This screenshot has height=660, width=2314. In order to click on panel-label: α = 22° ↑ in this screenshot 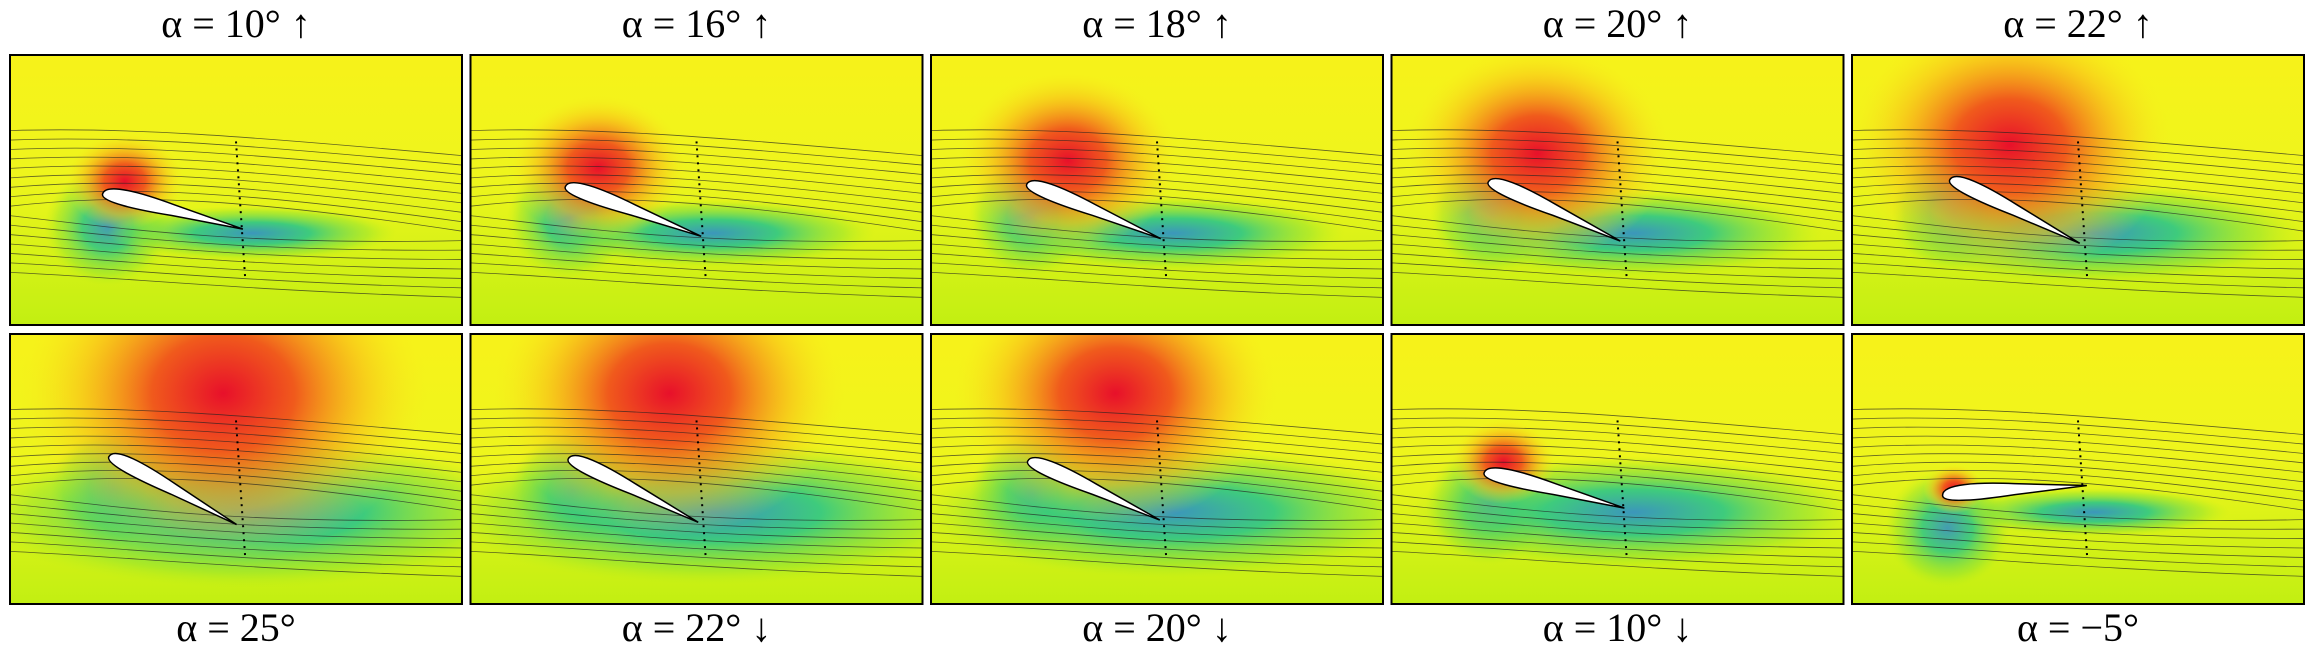, I will do `click(2078, 23)`.